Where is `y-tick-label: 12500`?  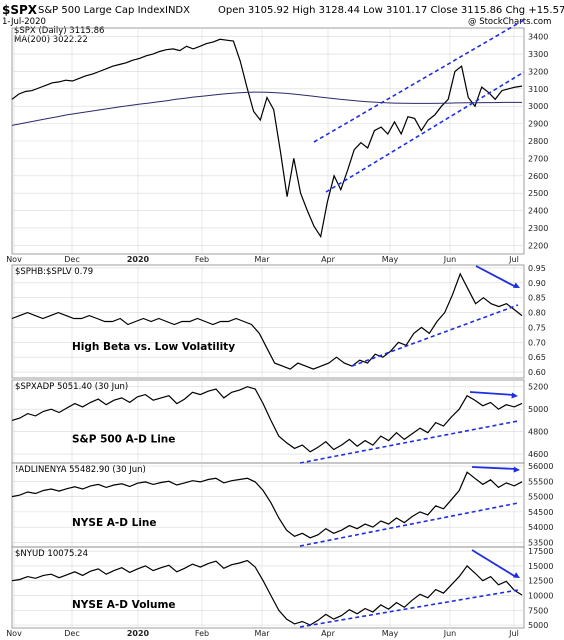
y-tick-label: 12500 is located at coordinates (540, 581).